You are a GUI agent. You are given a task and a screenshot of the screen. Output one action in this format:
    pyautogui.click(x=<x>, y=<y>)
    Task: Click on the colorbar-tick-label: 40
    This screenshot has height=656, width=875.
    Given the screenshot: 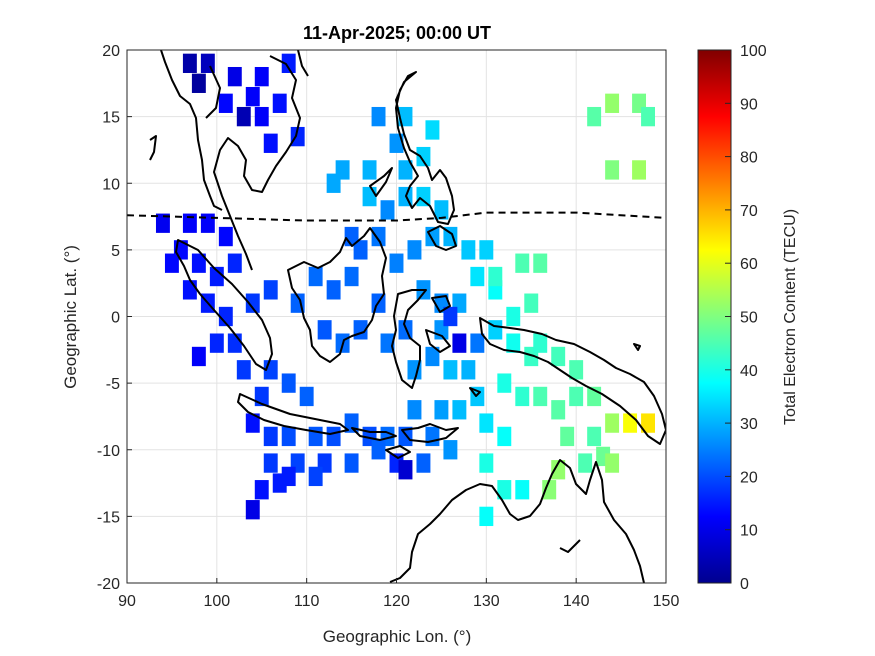 What is the action you would take?
    pyautogui.click(x=749, y=371)
    